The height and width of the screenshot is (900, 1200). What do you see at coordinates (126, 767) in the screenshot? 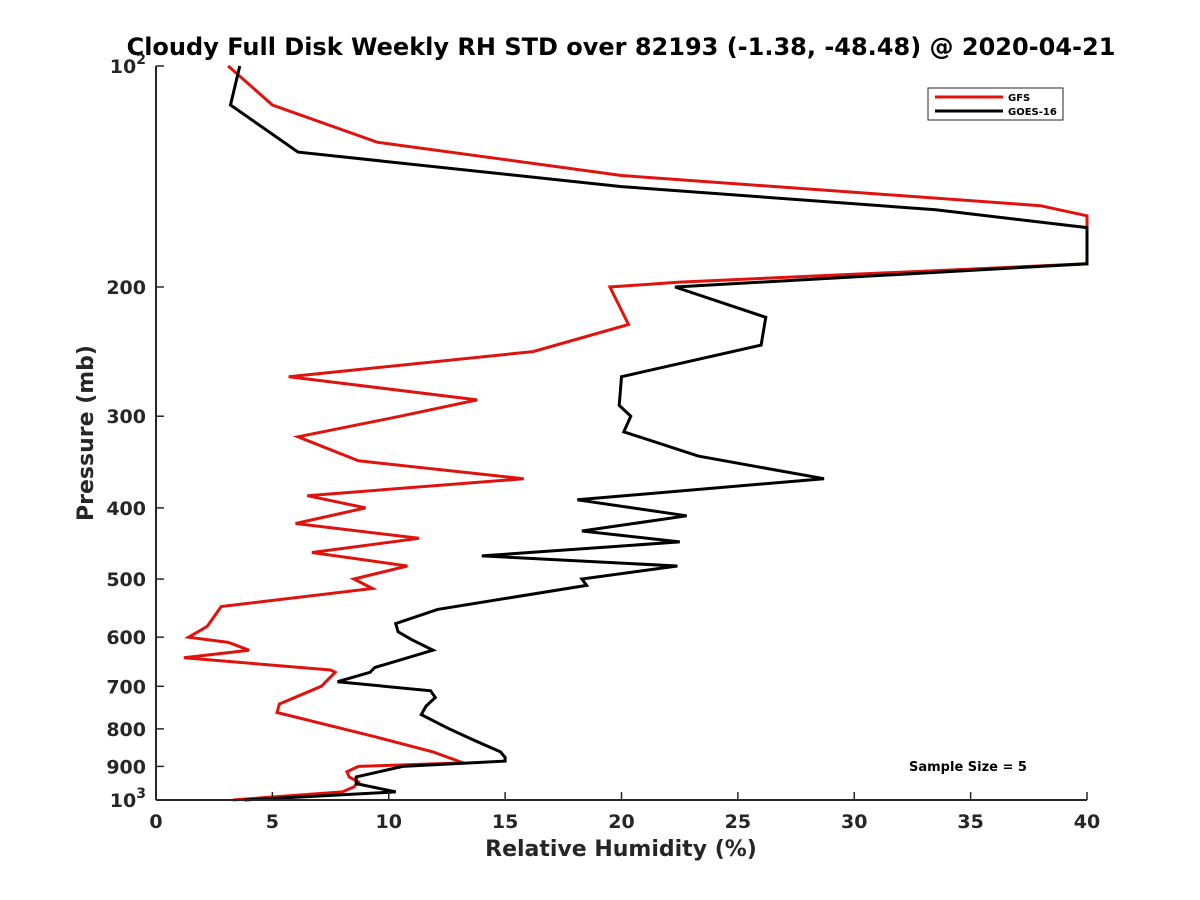
I see `y-tick-label: 900` at bounding box center [126, 767].